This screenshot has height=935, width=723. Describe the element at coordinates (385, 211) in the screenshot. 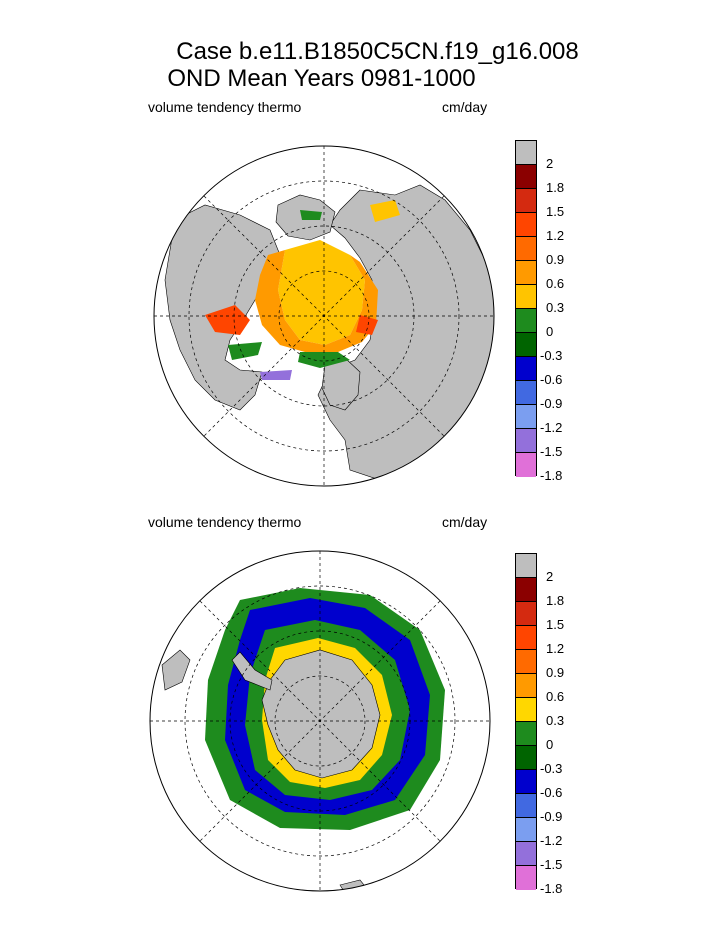

I see `sea-ice-yellow-strip` at that location.